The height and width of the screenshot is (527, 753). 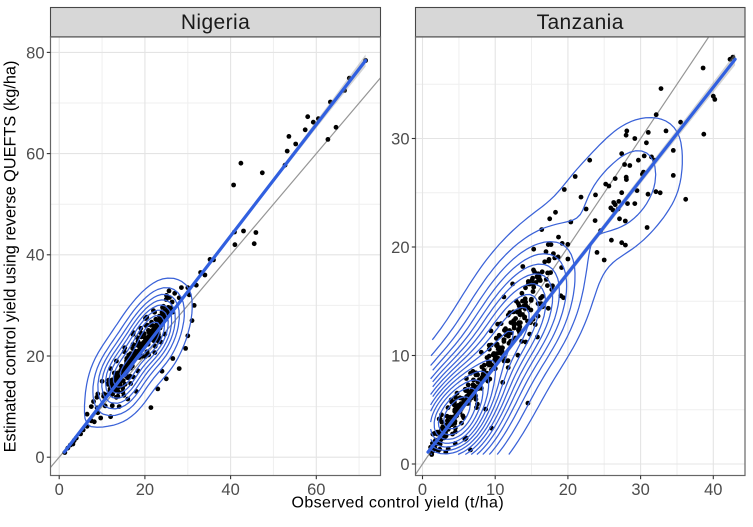 I want to click on svg-text: Tanzania, so click(x=580, y=22).